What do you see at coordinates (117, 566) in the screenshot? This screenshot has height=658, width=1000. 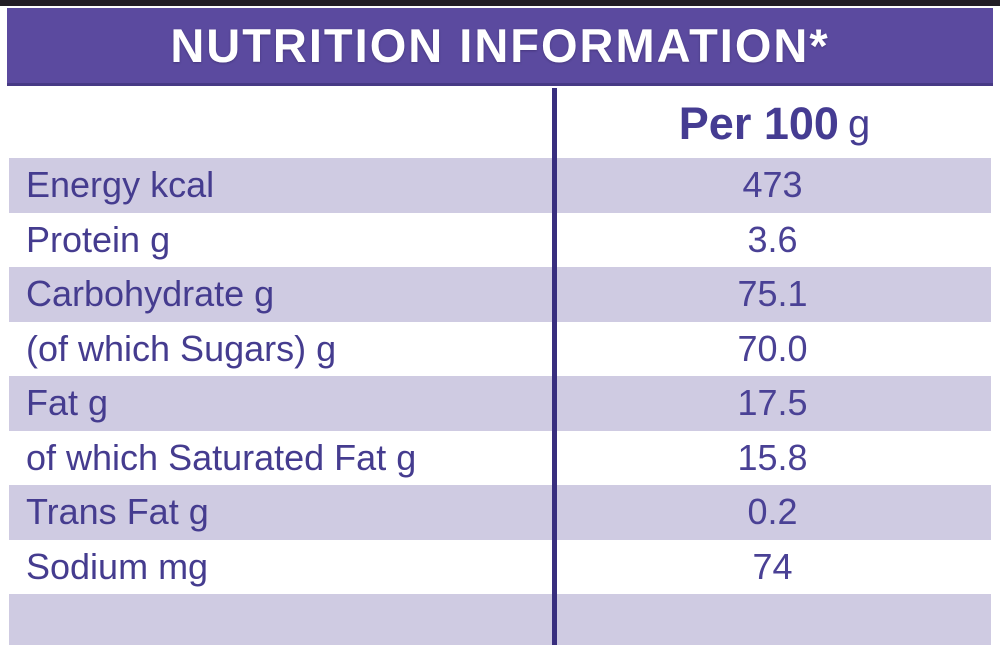 I see `row-label: Sodium mg` at bounding box center [117, 566].